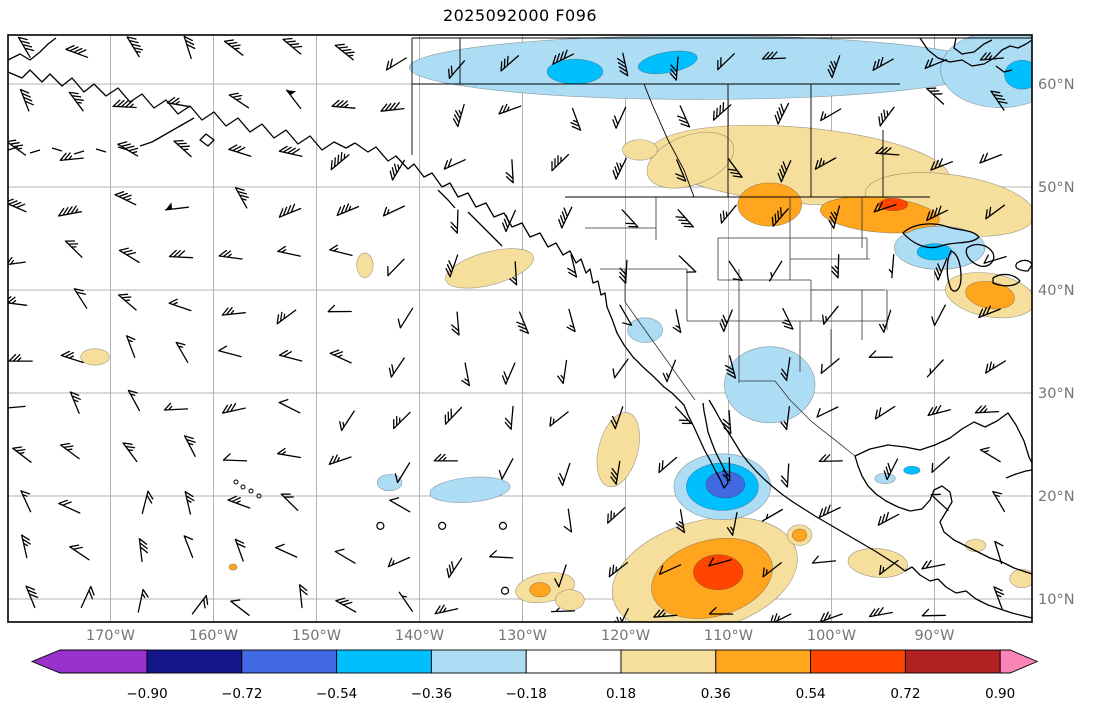 The height and width of the screenshot is (712, 1105). What do you see at coordinates (251, 491) in the screenshot?
I see `hawaii-island` at bounding box center [251, 491].